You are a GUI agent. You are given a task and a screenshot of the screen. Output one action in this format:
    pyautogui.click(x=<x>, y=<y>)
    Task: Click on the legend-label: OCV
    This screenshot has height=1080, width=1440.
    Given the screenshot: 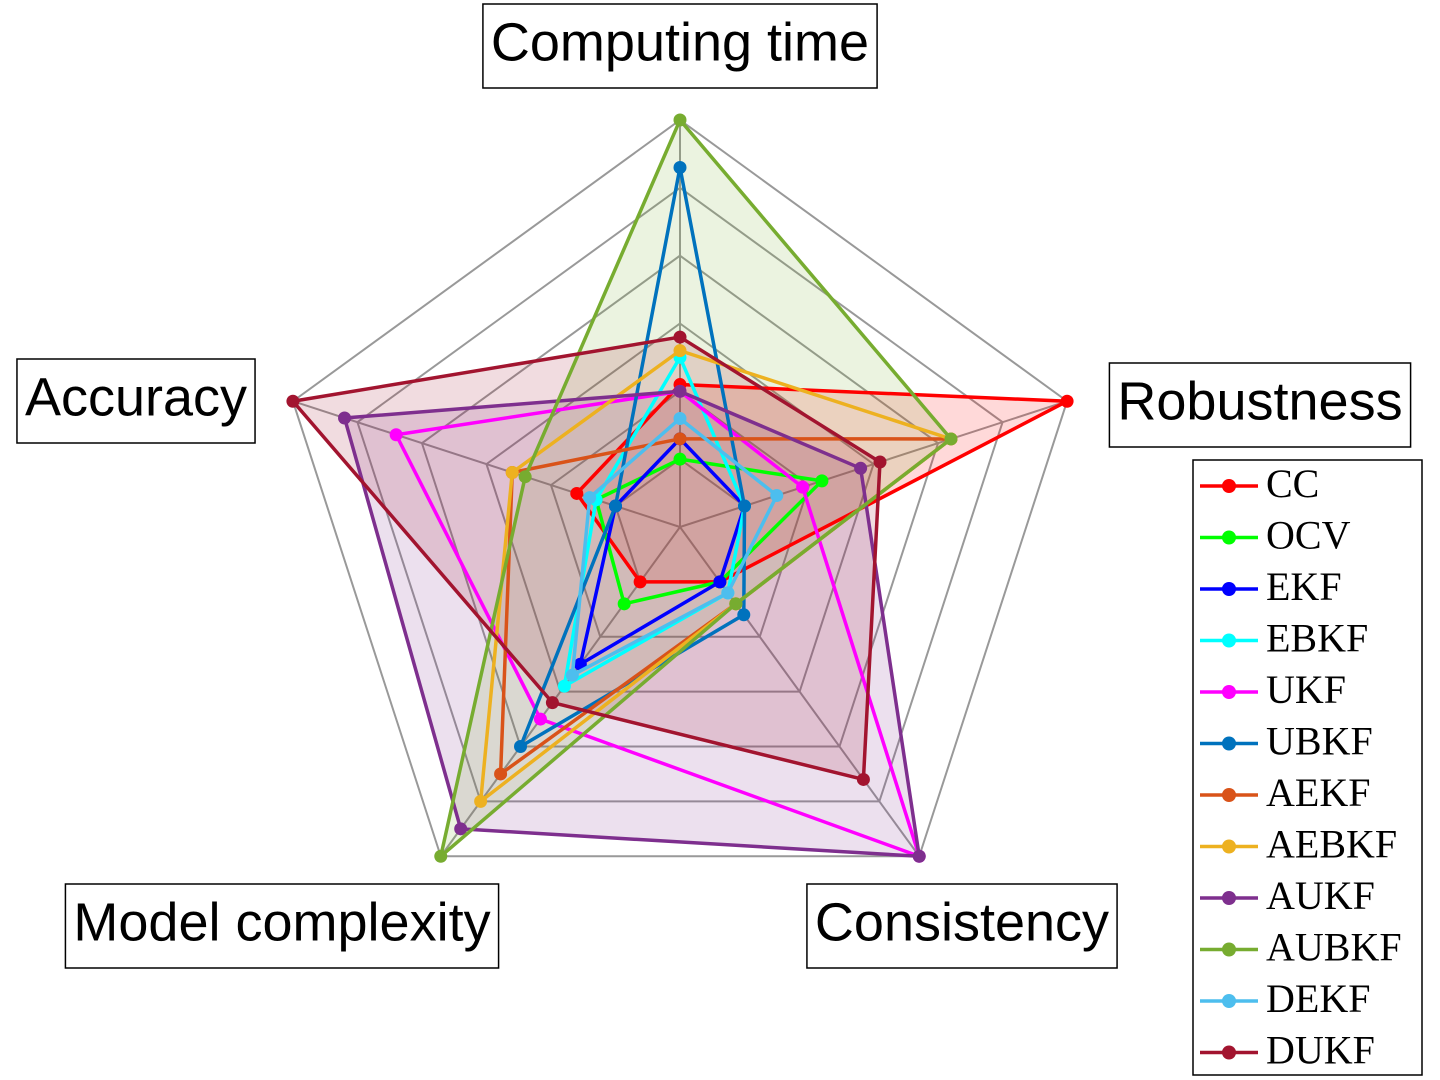 What is the action you would take?
    pyautogui.click(x=1308, y=535)
    